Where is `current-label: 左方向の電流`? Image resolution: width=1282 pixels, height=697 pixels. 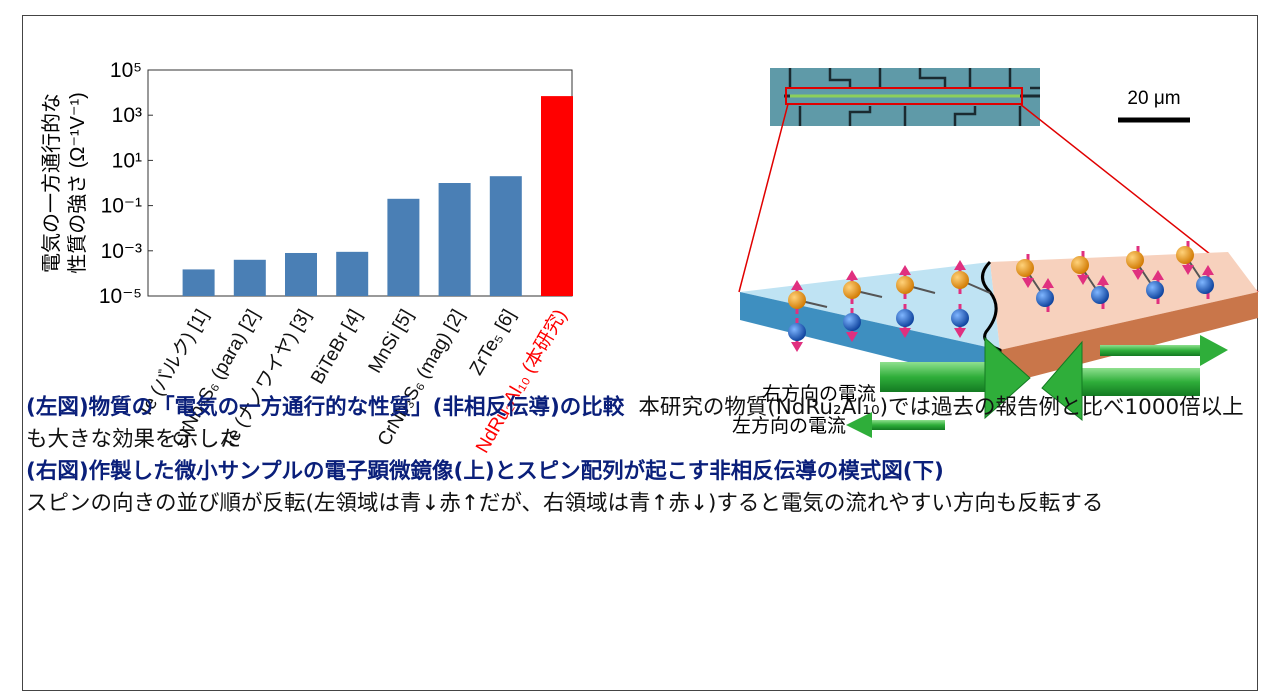
current-label: 左方向の電流 is located at coordinates (789, 426).